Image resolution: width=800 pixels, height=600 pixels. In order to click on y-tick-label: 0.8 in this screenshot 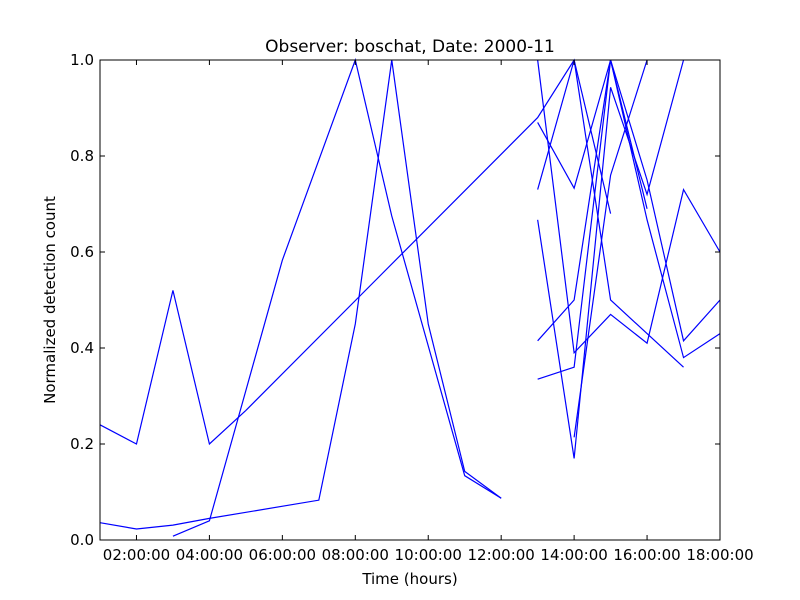, I will do `click(82, 156)`.